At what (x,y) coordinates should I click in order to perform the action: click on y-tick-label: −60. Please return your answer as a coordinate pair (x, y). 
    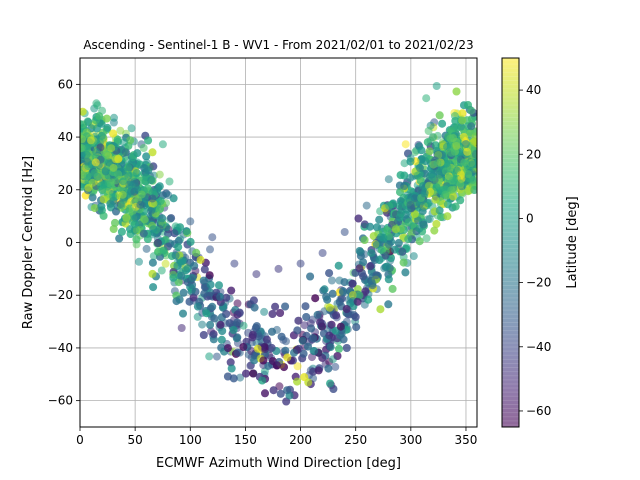
    Looking at the image, I should click on (60, 401).